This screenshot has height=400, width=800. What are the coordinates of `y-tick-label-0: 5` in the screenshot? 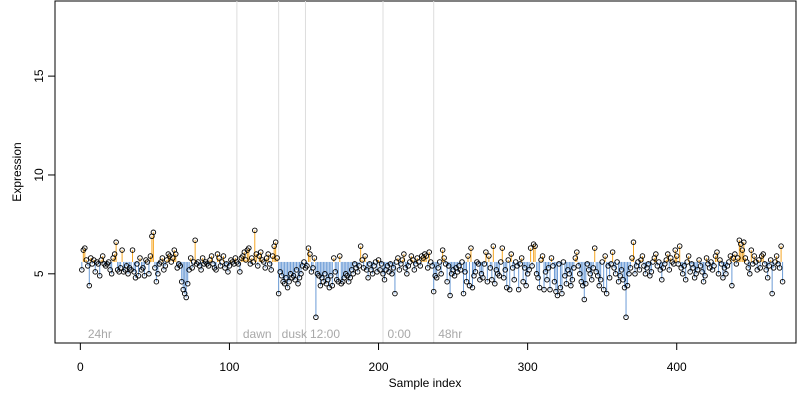 It's located at (39, 273).